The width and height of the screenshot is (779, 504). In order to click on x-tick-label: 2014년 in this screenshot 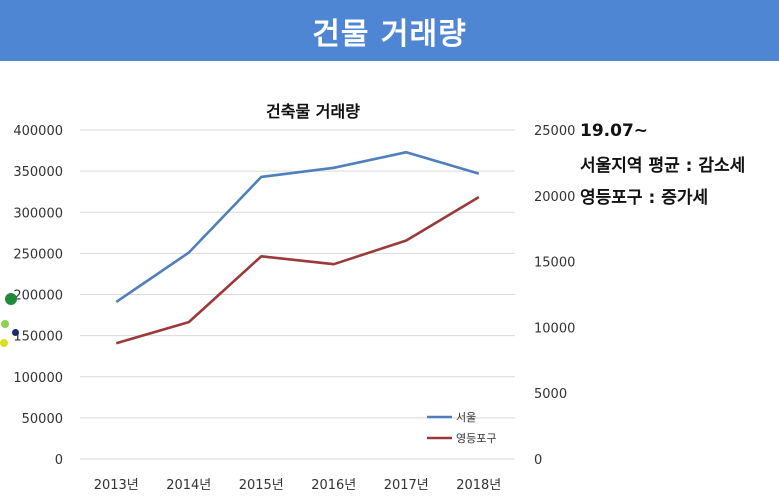, I will do `click(188, 485)`.